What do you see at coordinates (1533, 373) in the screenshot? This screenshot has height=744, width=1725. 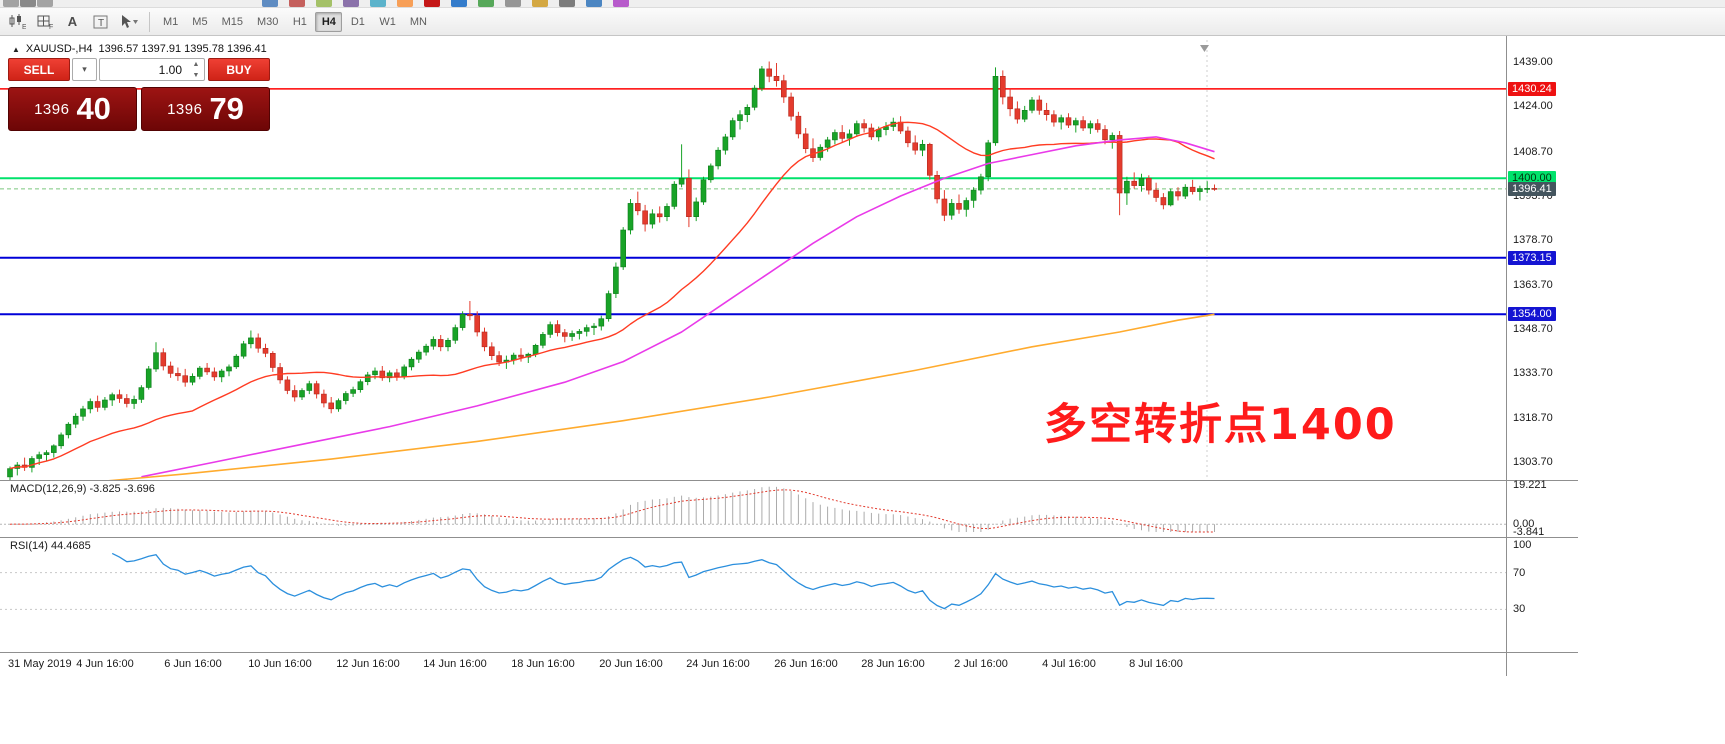 I see `price-tick: 1333.70` at bounding box center [1533, 373].